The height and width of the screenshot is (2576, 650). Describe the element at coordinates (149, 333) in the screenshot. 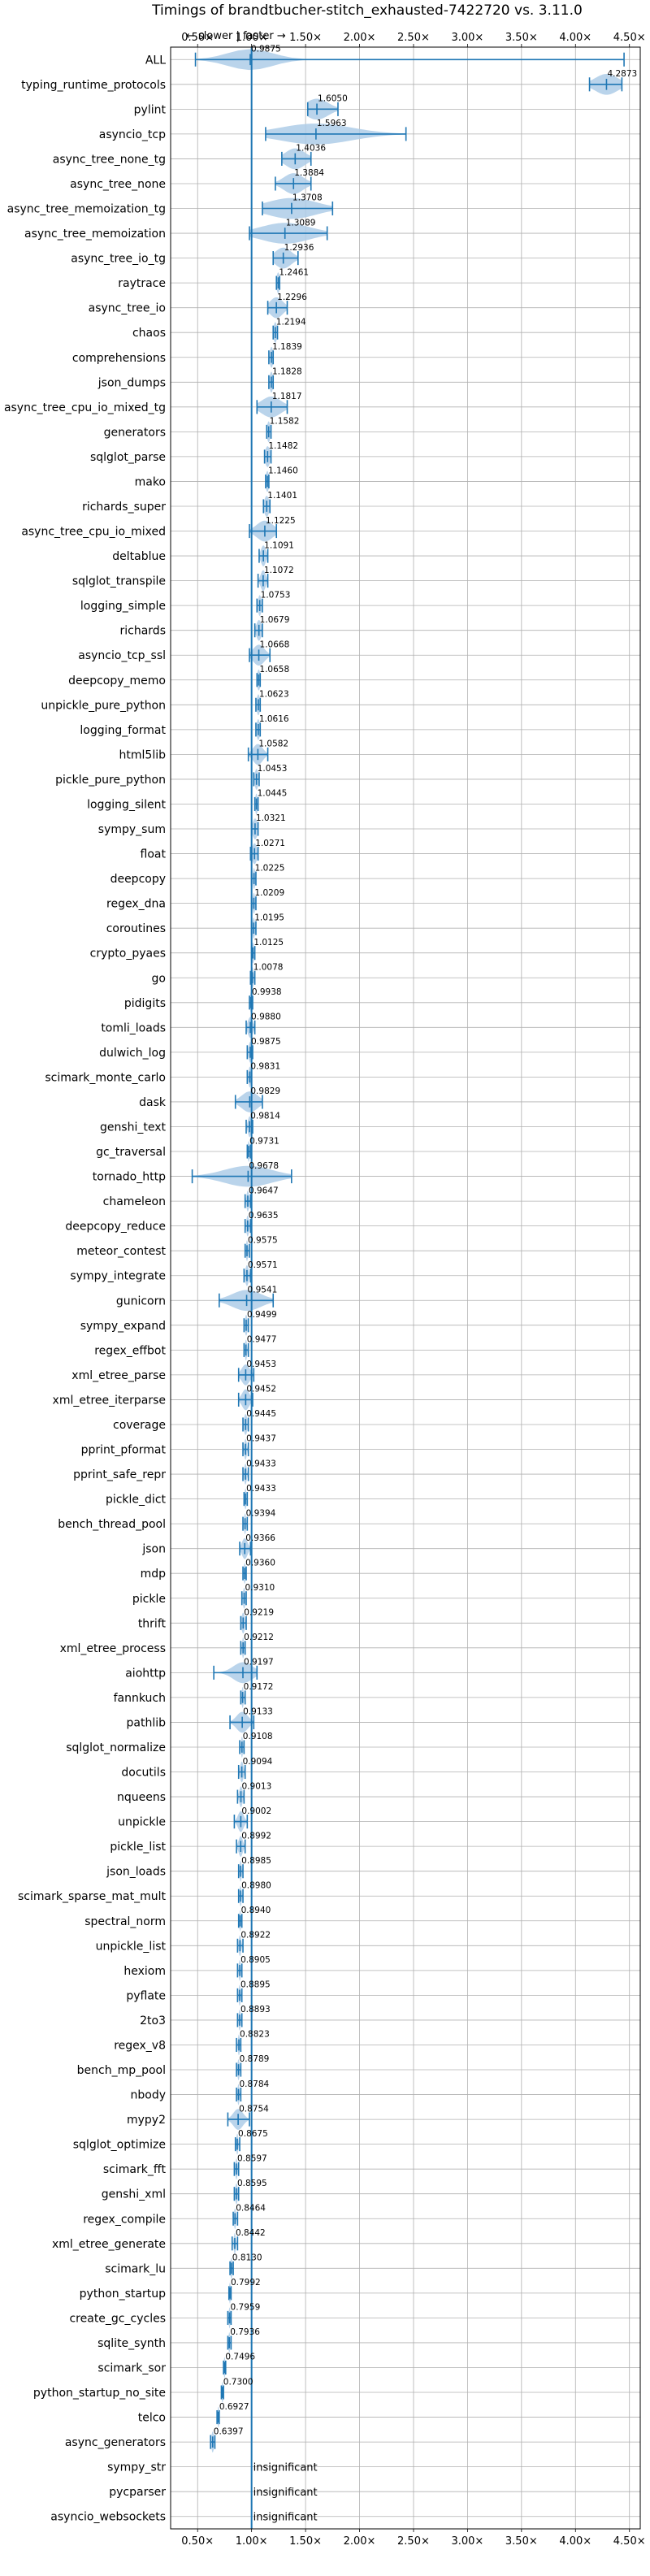

I see `benchmark-label: chaos` at that location.